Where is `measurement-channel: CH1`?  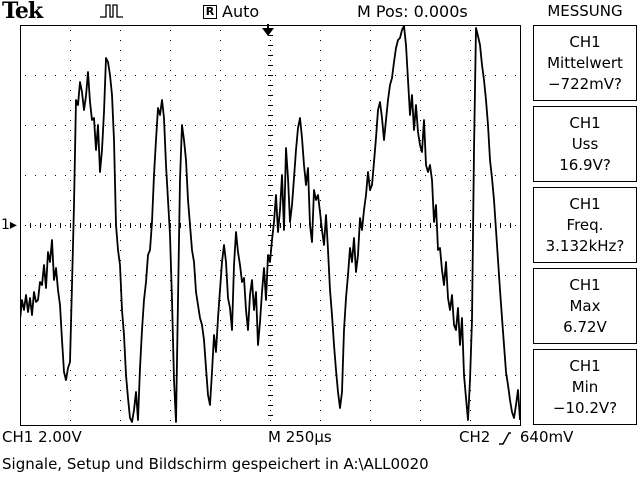 measurement-channel: CH1 is located at coordinates (585, 122).